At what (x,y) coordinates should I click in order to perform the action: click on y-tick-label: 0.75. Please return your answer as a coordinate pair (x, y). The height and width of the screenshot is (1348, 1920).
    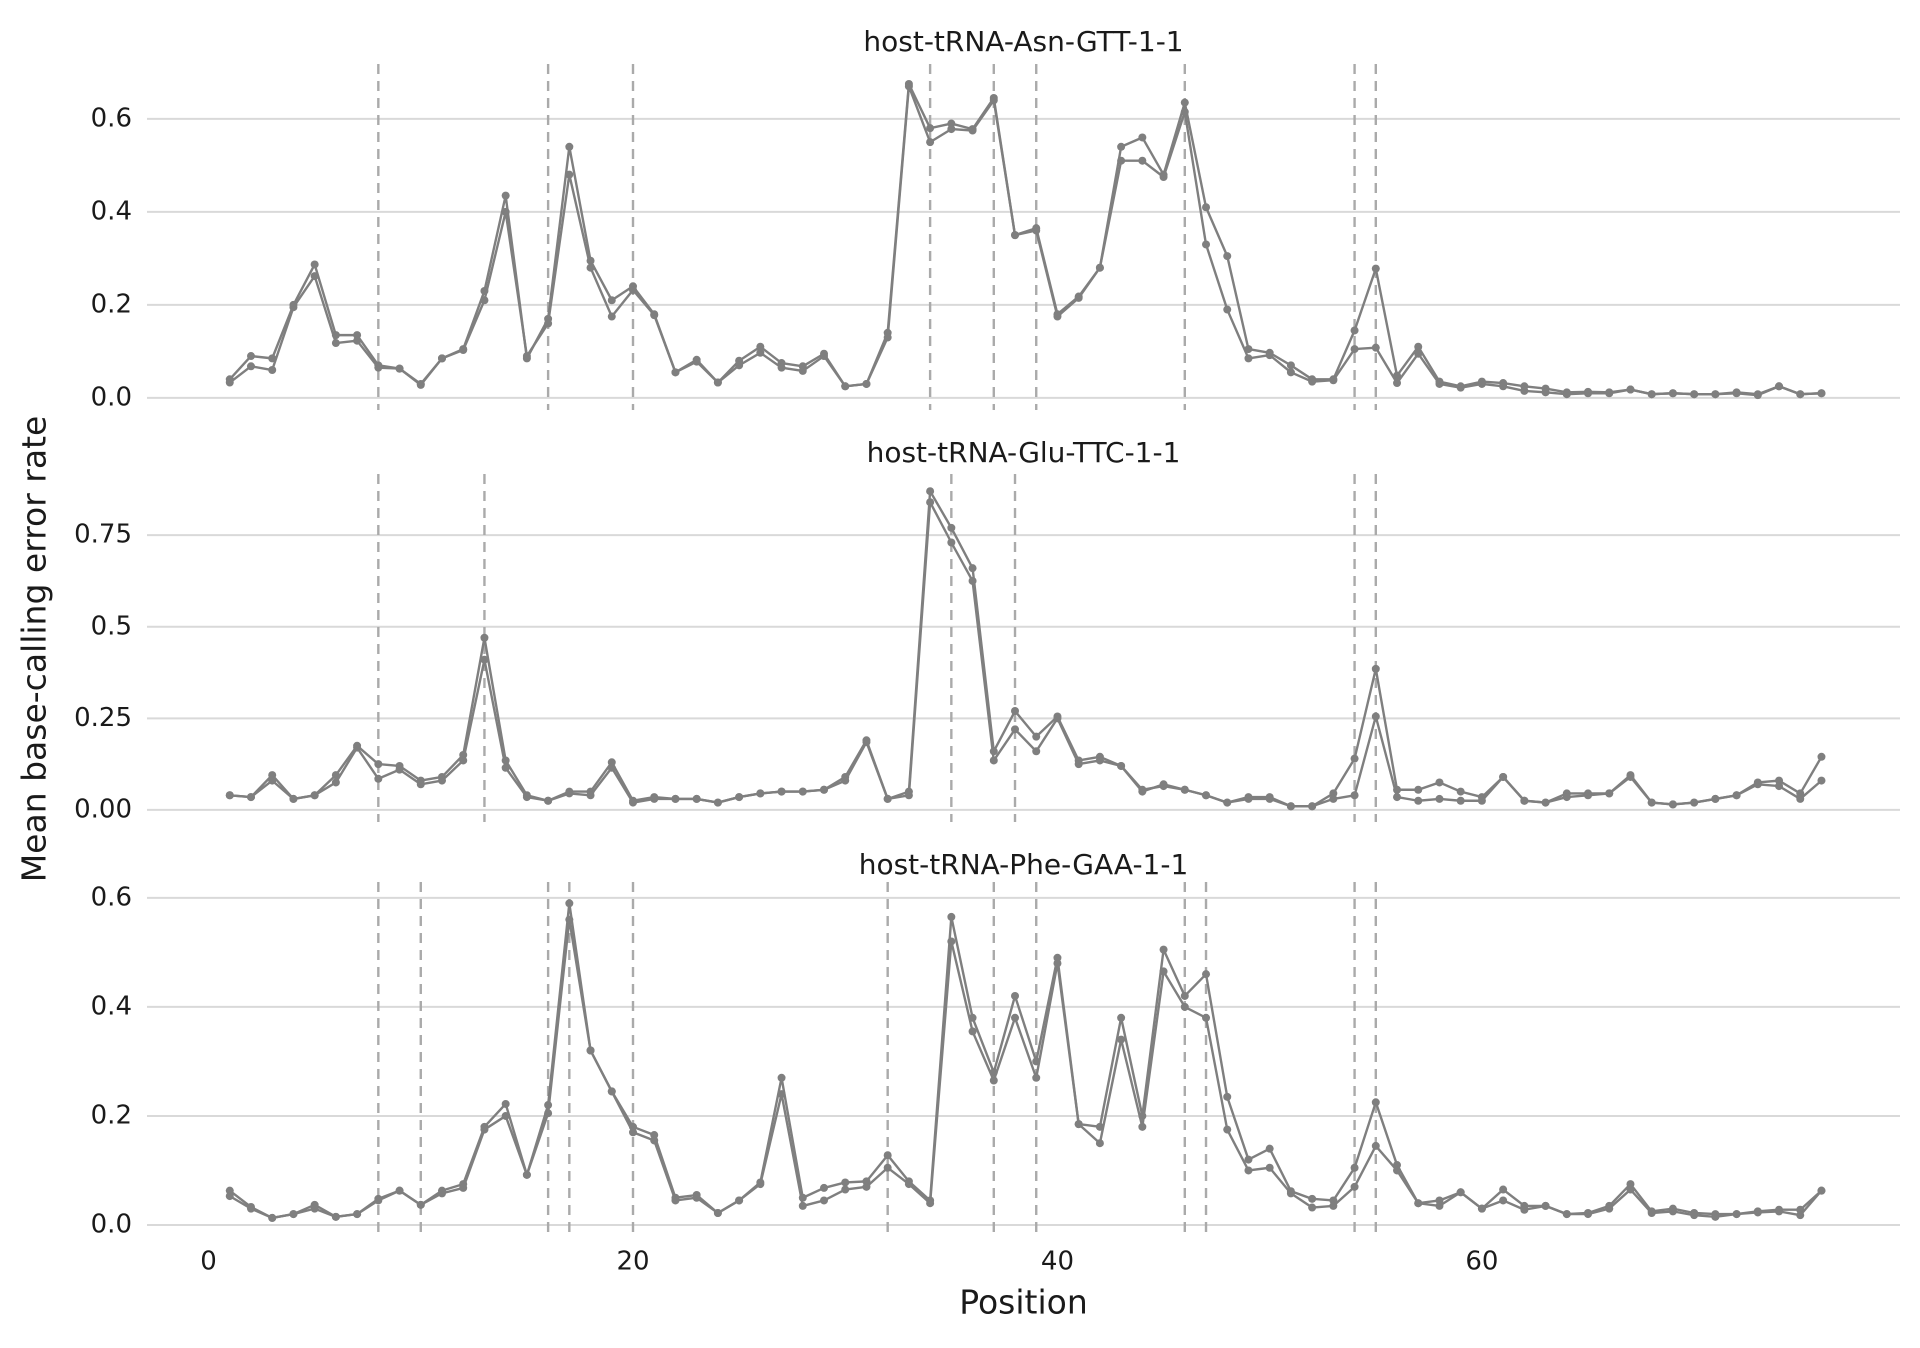
    Looking at the image, I should click on (103, 535).